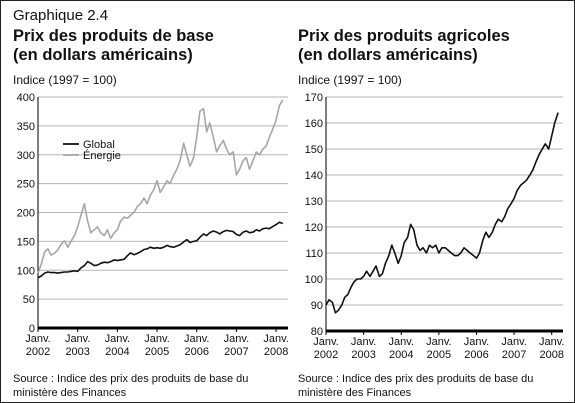 The width and height of the screenshot is (575, 403). I want to click on left-y-tick-label: 250, so click(26, 185).